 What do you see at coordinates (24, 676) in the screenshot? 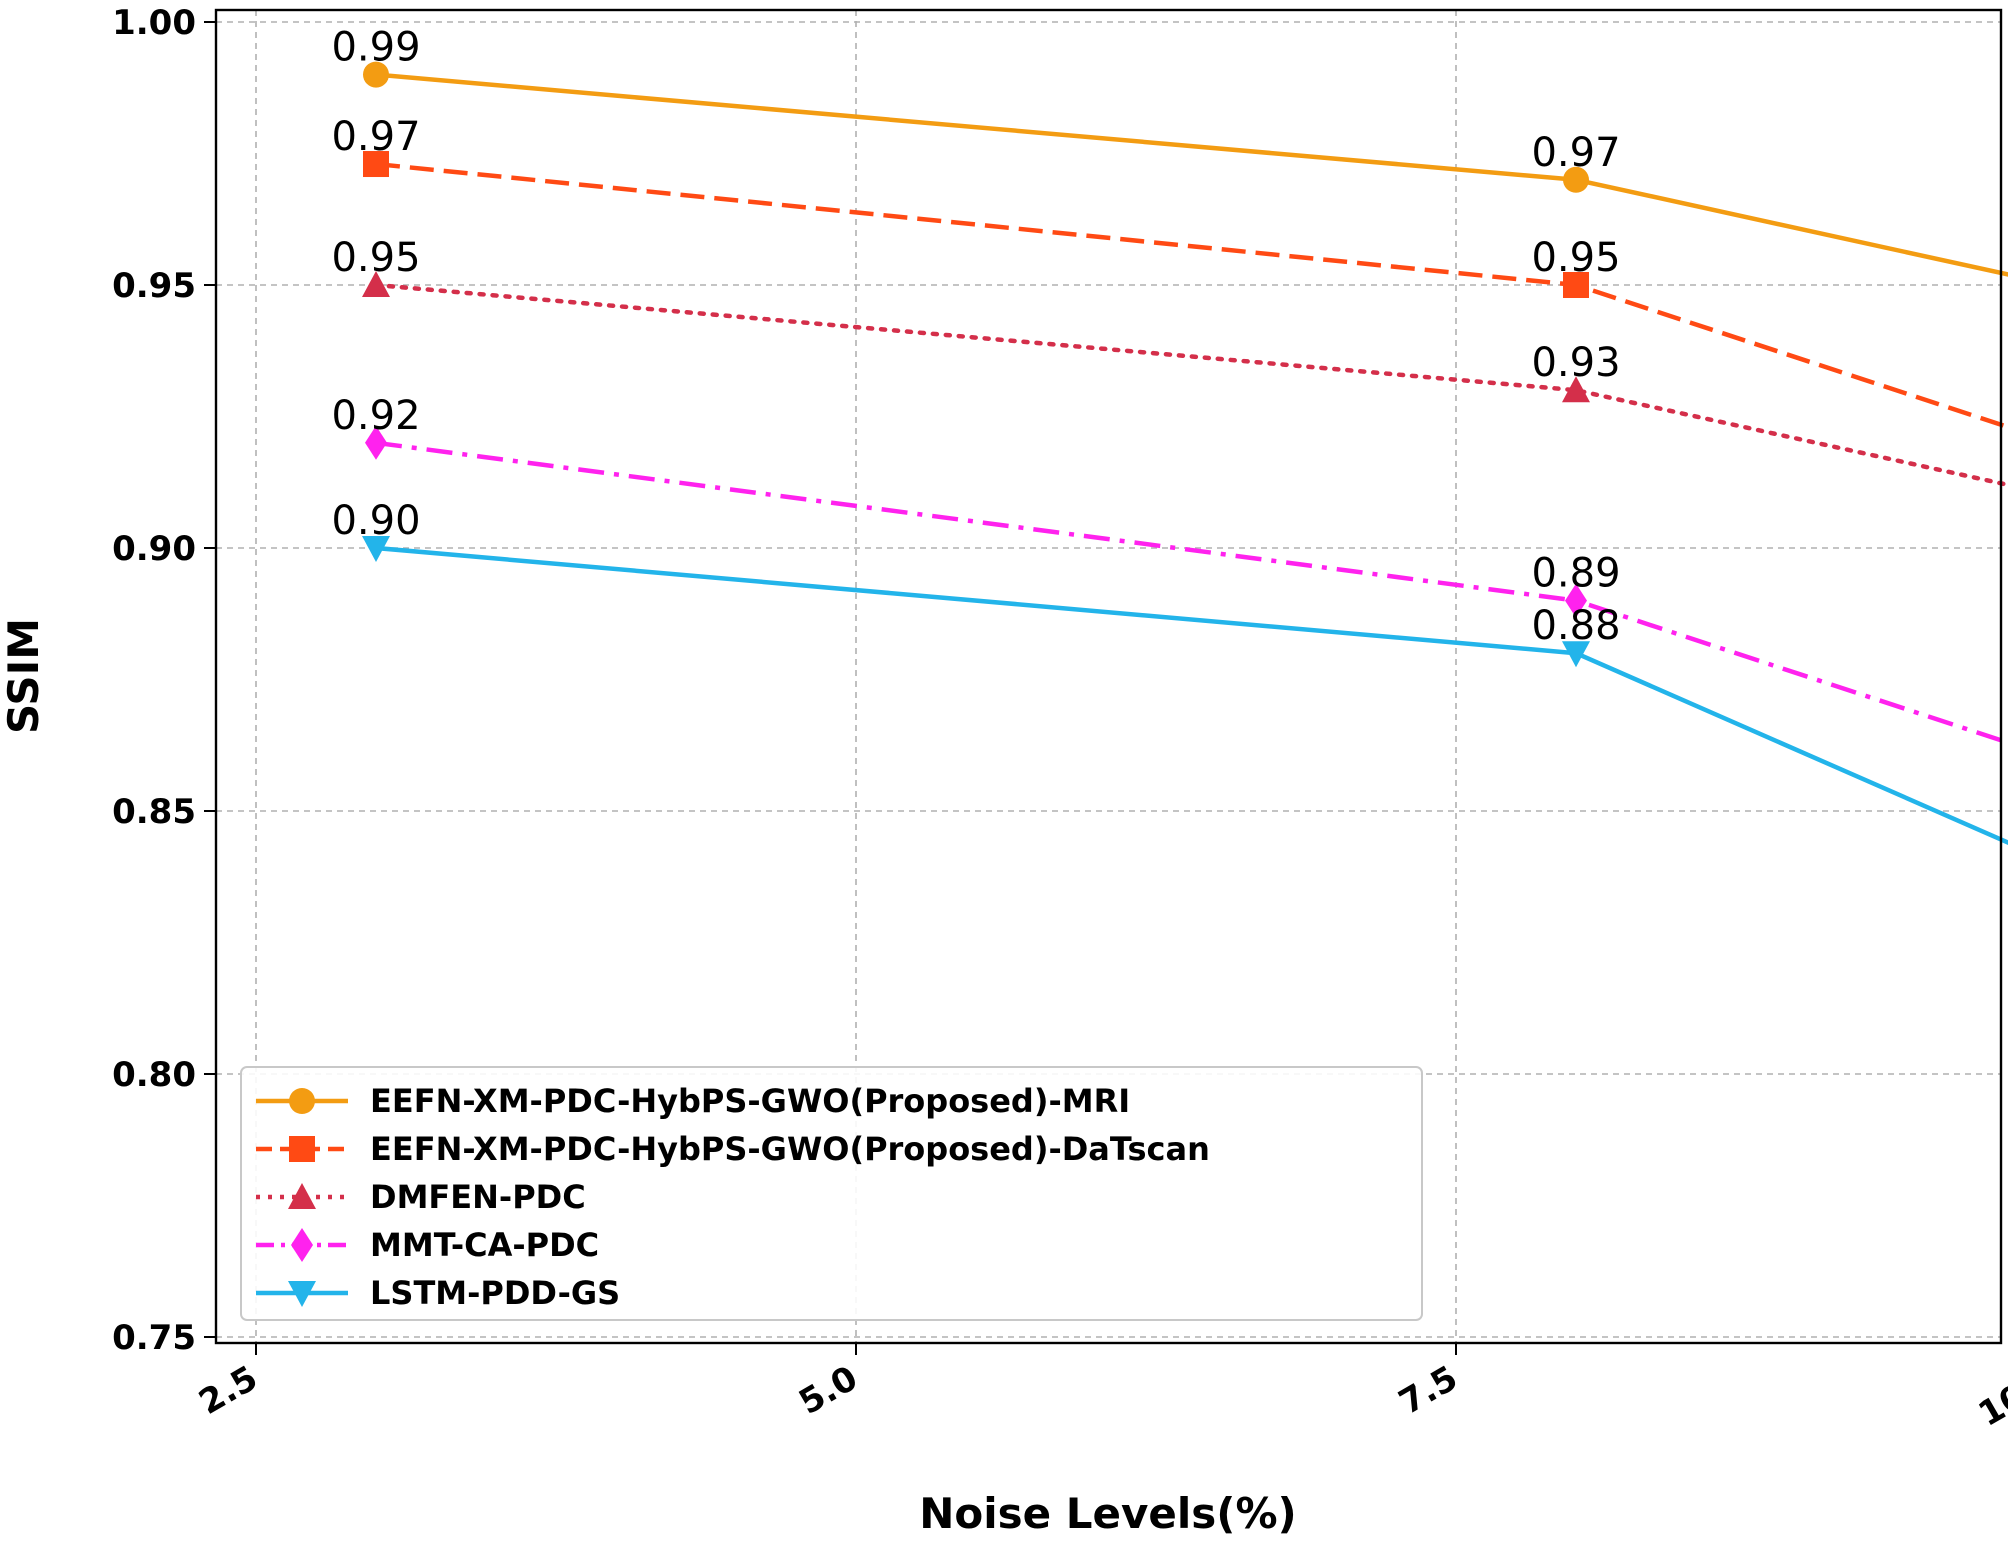
I see `y-axis-title: SSIM` at bounding box center [24, 676].